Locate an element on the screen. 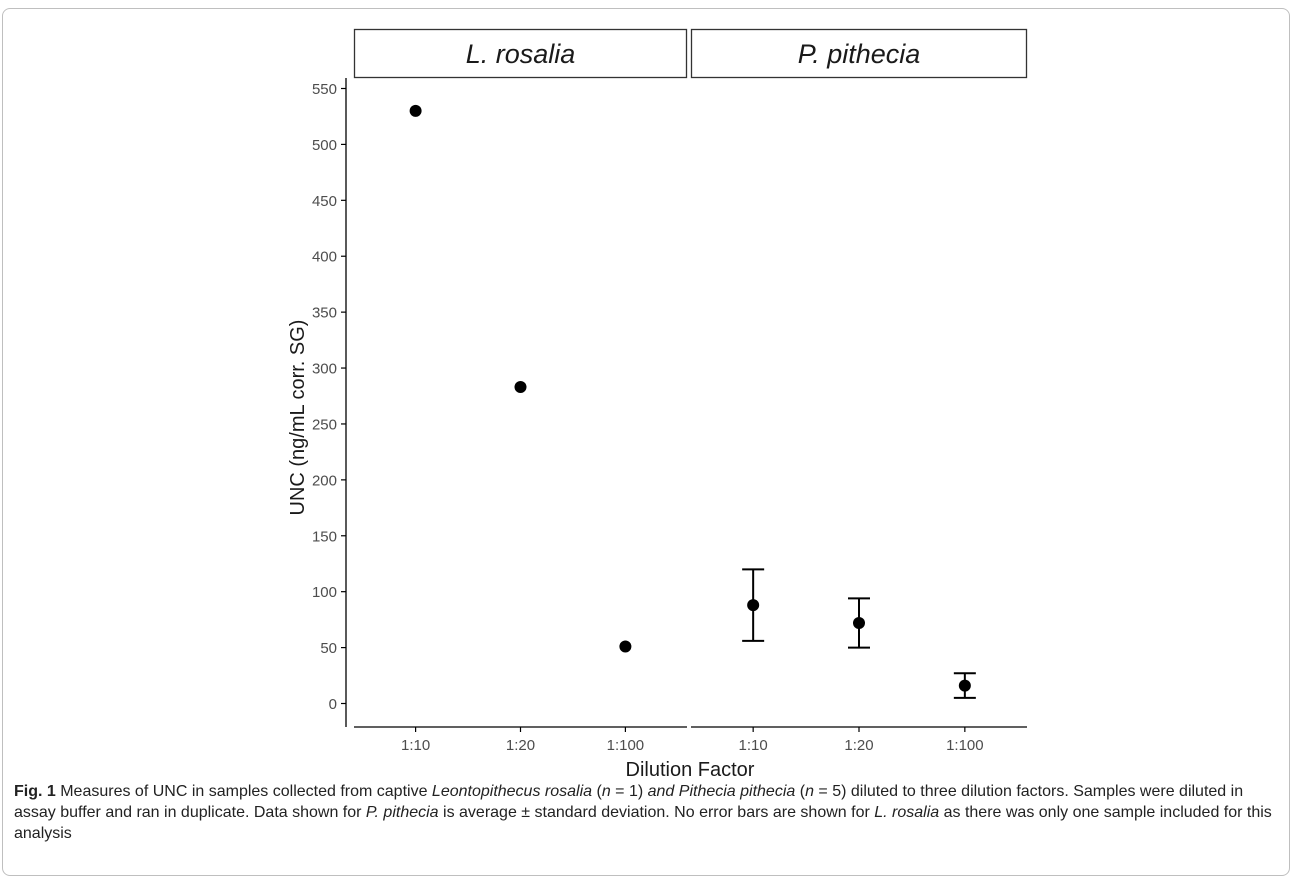  y-tick-label: 450 is located at coordinates (324, 201).